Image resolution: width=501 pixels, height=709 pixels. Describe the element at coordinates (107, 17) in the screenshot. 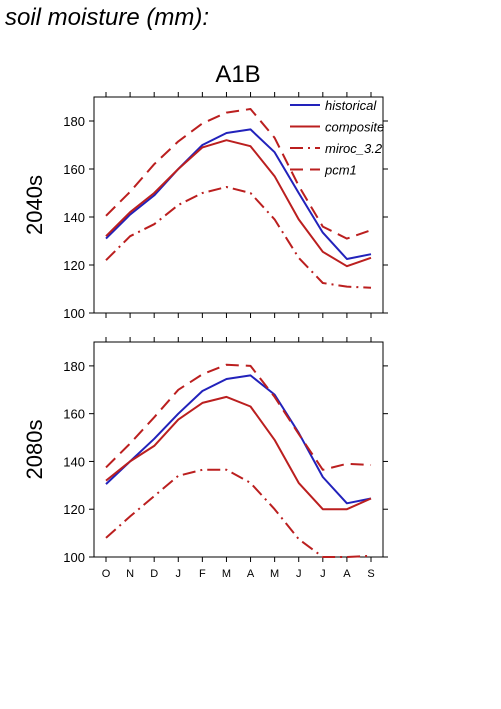

I see `page-title: soil moisture (mm):` at that location.